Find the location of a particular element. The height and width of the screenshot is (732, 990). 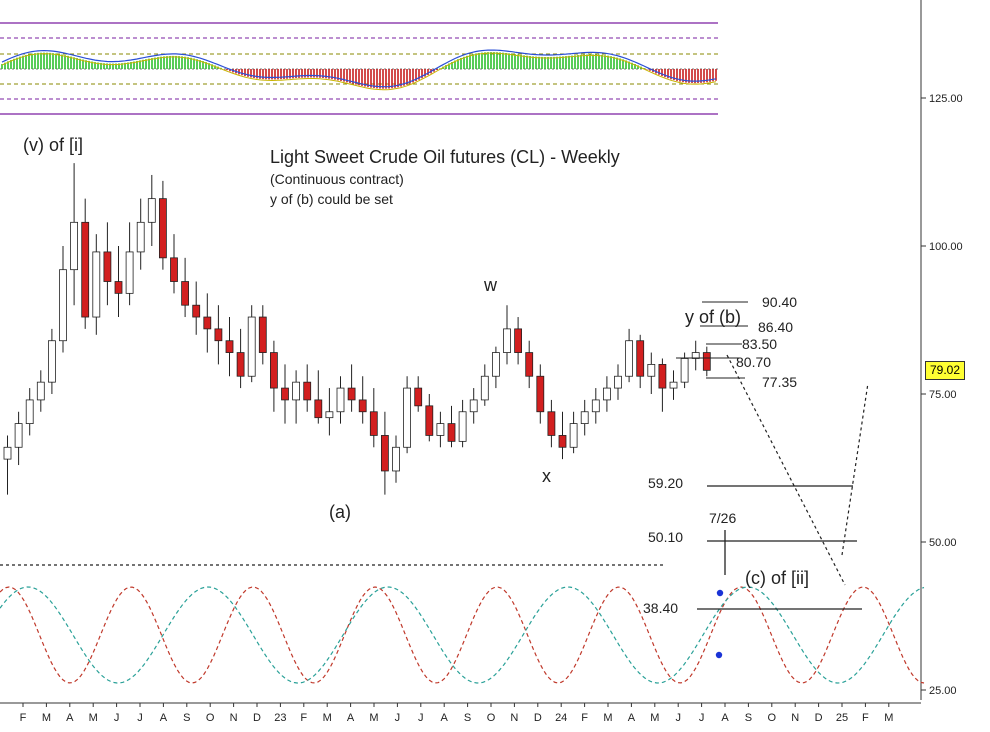

x-tick-label: 25 is located at coordinates (842, 718).